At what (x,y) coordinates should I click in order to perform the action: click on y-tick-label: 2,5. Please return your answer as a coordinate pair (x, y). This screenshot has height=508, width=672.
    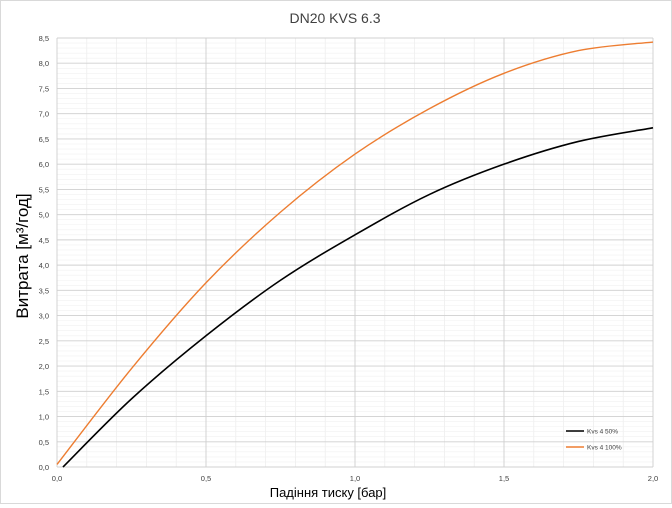
    Looking at the image, I should click on (44, 341).